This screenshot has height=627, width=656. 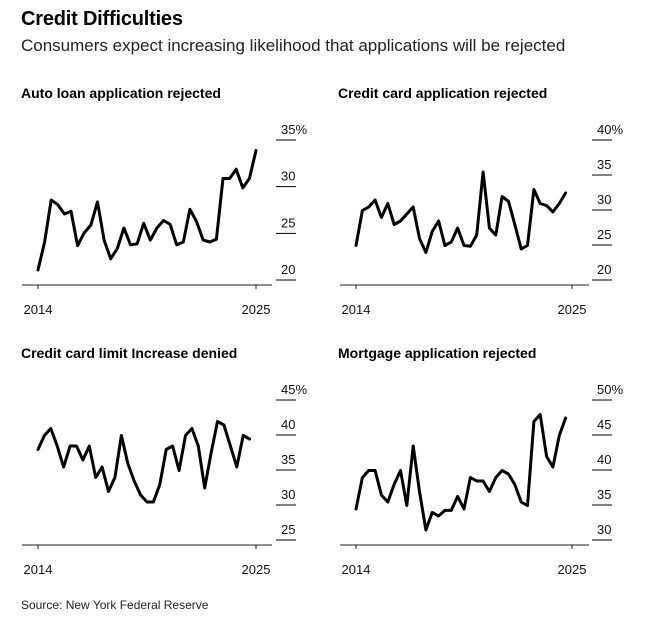 I want to click on panel-title: Auto loan application rejected, so click(x=121, y=93).